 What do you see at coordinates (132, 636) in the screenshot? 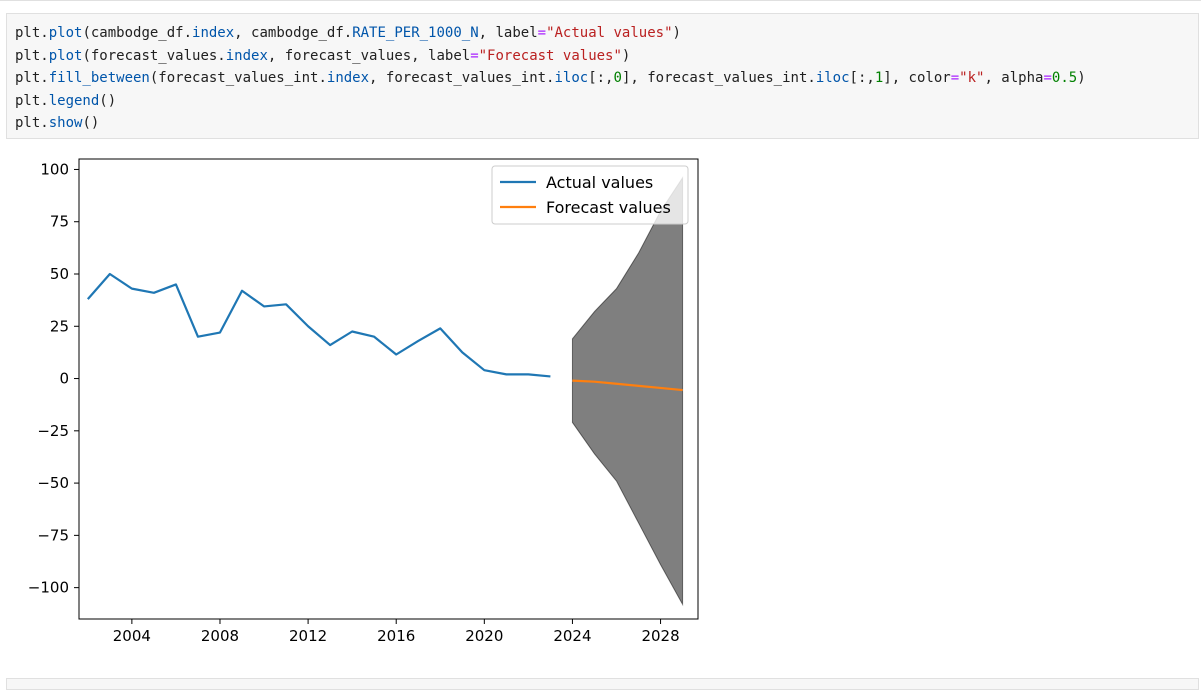
I see `x-tick-label: 2004` at bounding box center [132, 636].